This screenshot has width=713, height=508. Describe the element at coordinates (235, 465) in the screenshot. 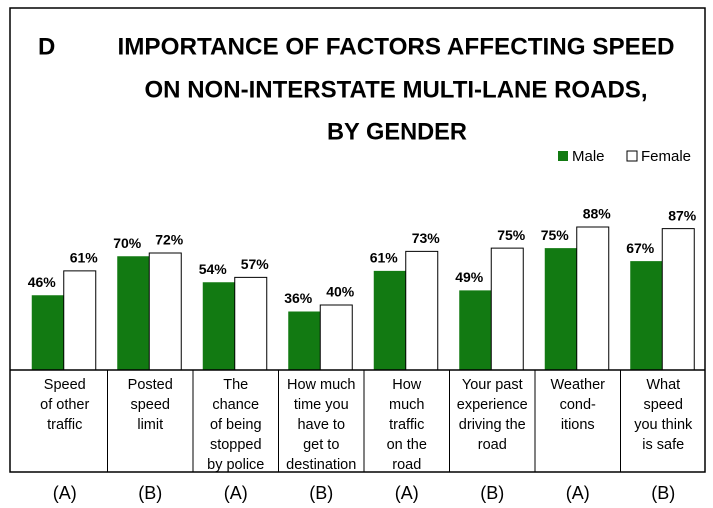

I see `x-tick-label: by police` at that location.